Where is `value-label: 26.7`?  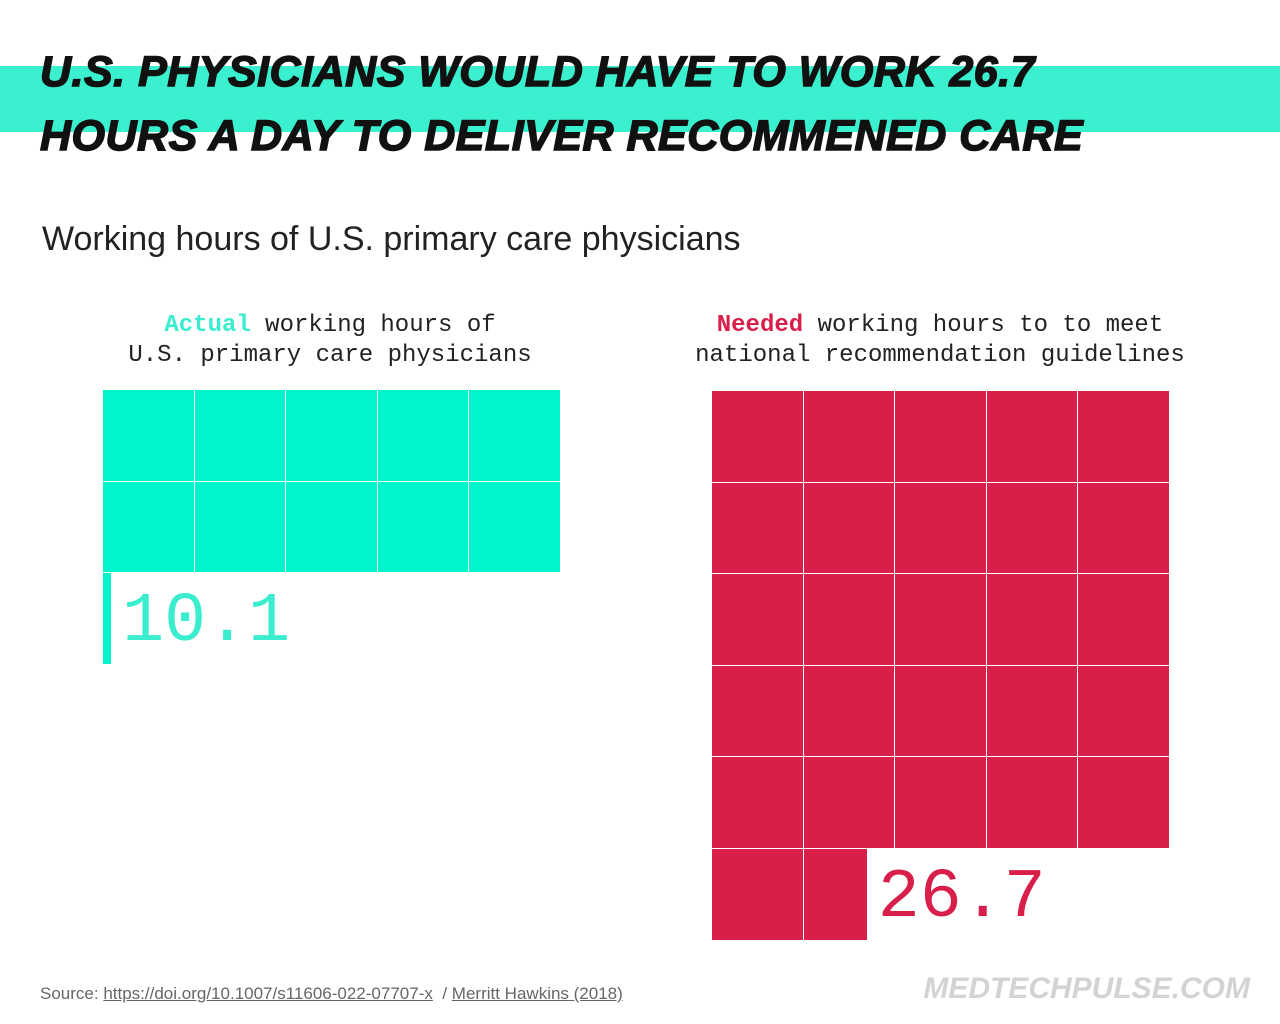 value-label: 26.7 is located at coordinates (961, 898).